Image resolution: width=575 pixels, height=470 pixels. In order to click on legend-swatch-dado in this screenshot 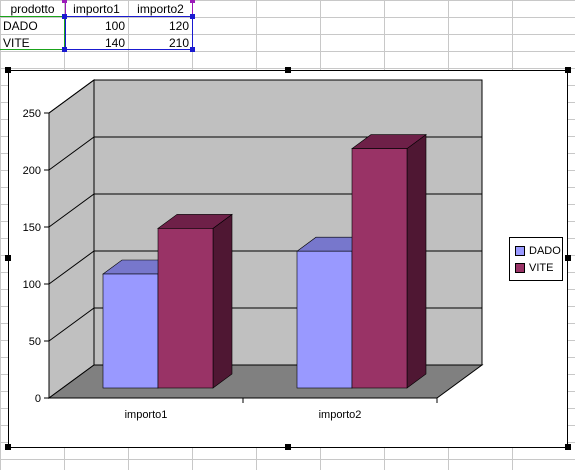, I will do `click(520, 251)`.